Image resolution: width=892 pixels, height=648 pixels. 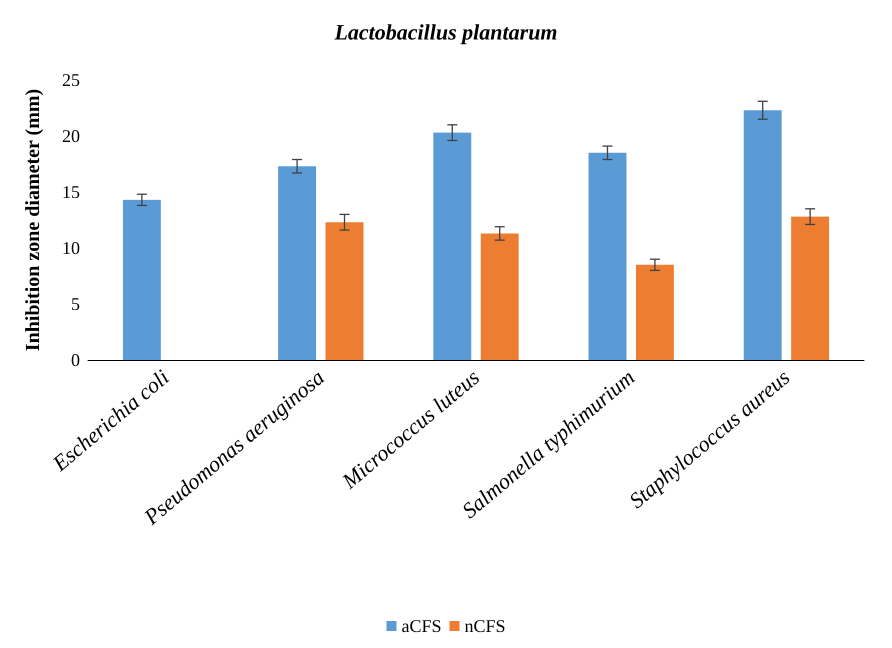 I want to click on y-tick-label: 10, so click(x=71, y=248).